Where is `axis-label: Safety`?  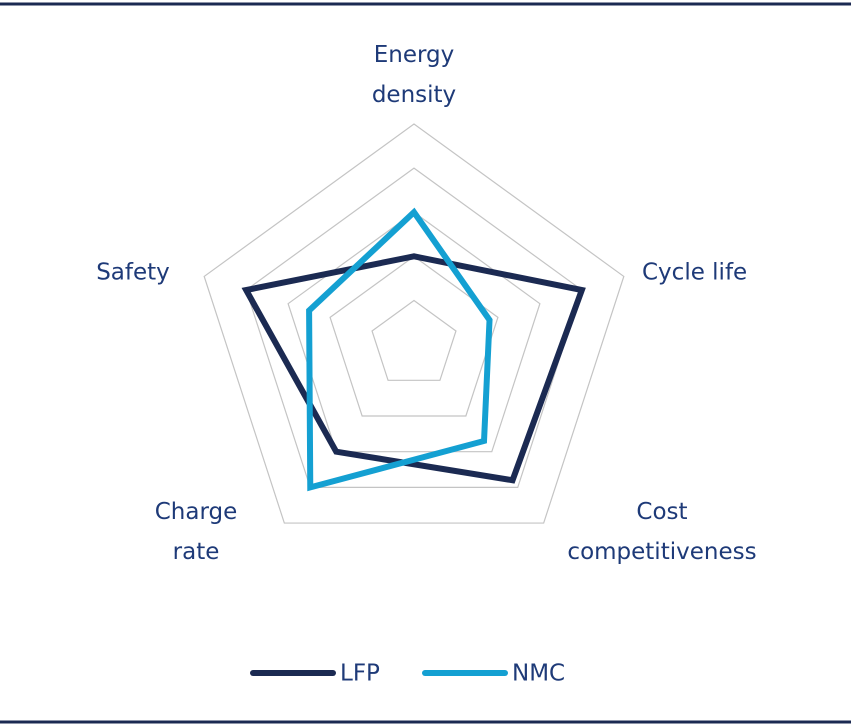
axis-label: Safety is located at coordinates (133, 273).